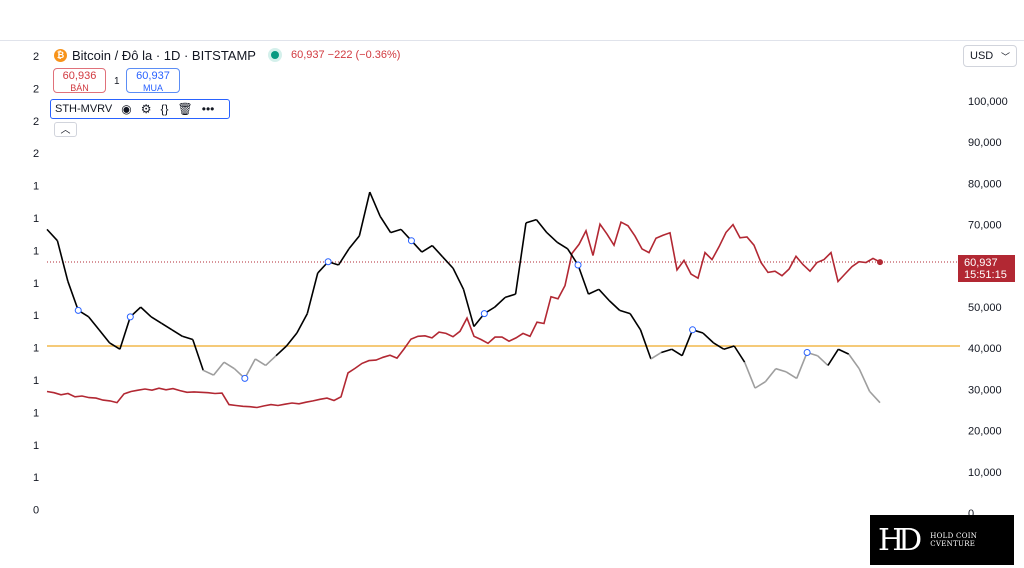  Describe the element at coordinates (880, 262) in the screenshot. I see `last-price-dot` at that location.